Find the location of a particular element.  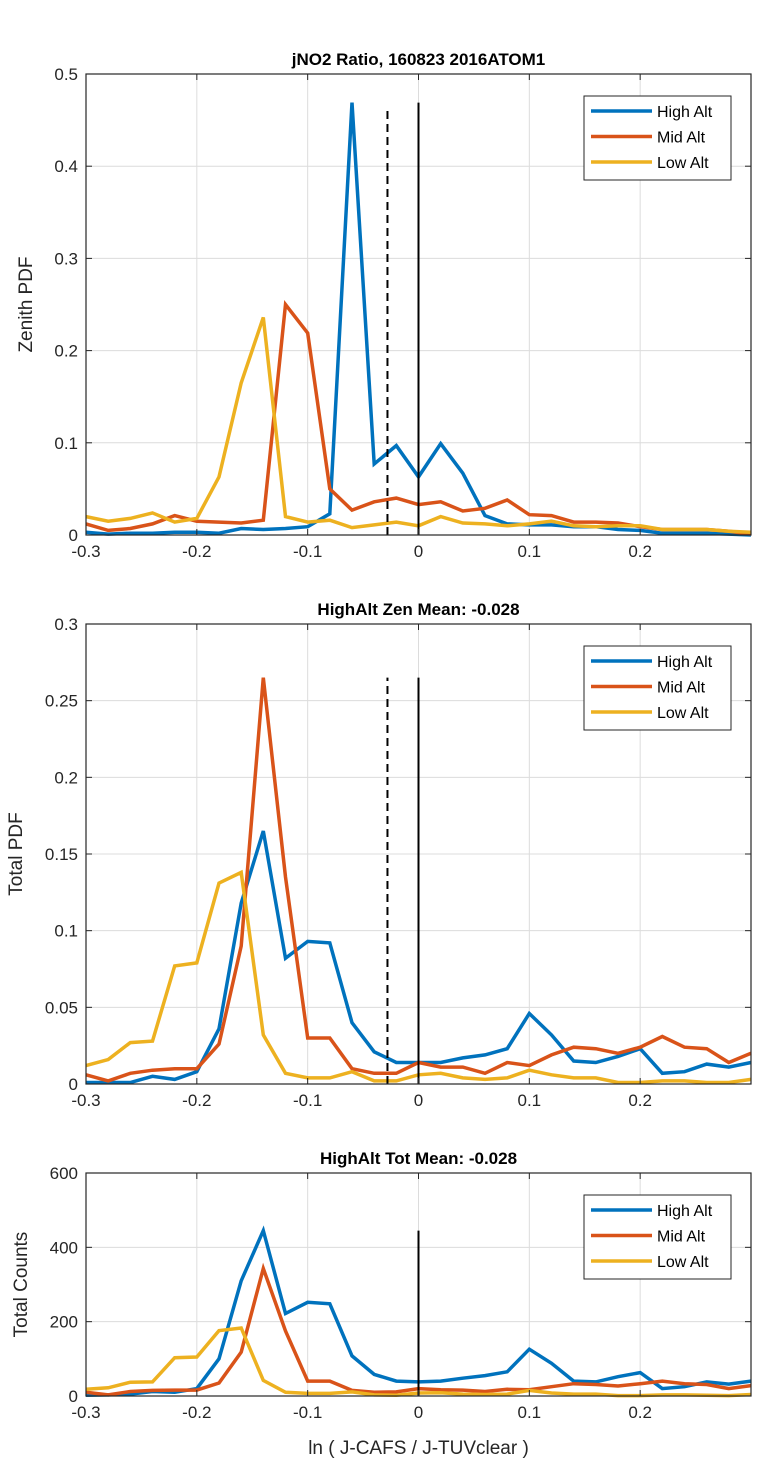

y-tick-label: 0.15 is located at coordinates (61, 854).